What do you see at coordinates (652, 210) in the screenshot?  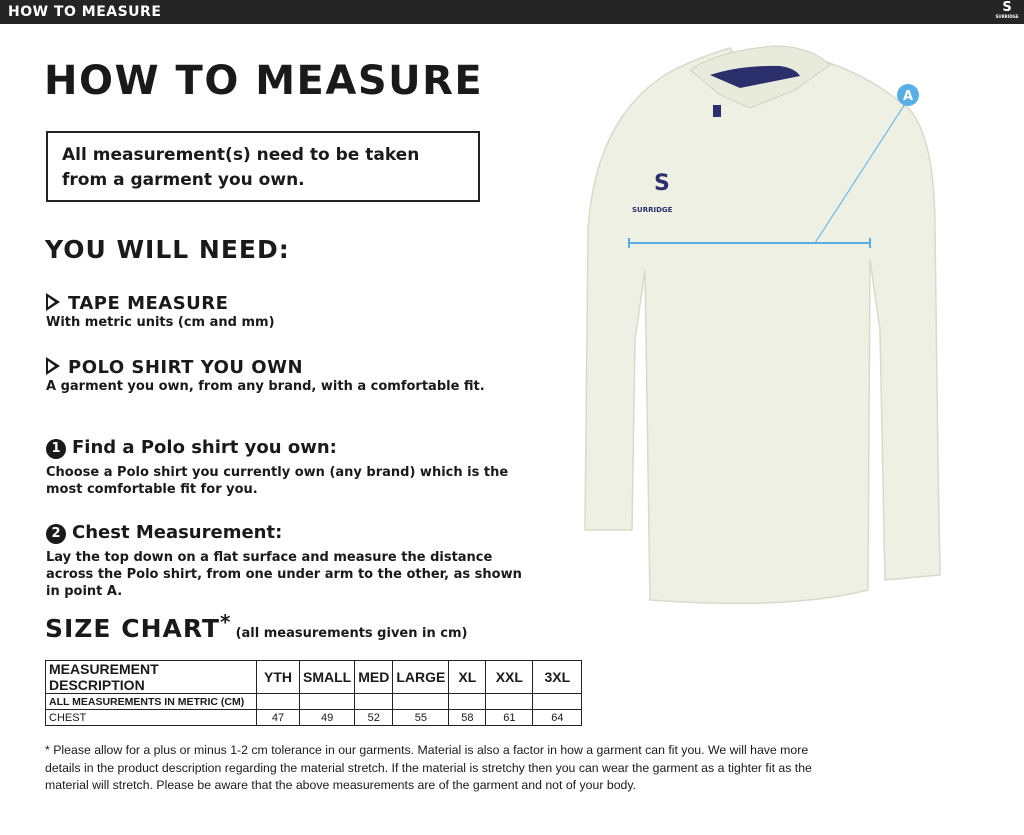 I see `svg-text: SURRIDGE` at bounding box center [652, 210].